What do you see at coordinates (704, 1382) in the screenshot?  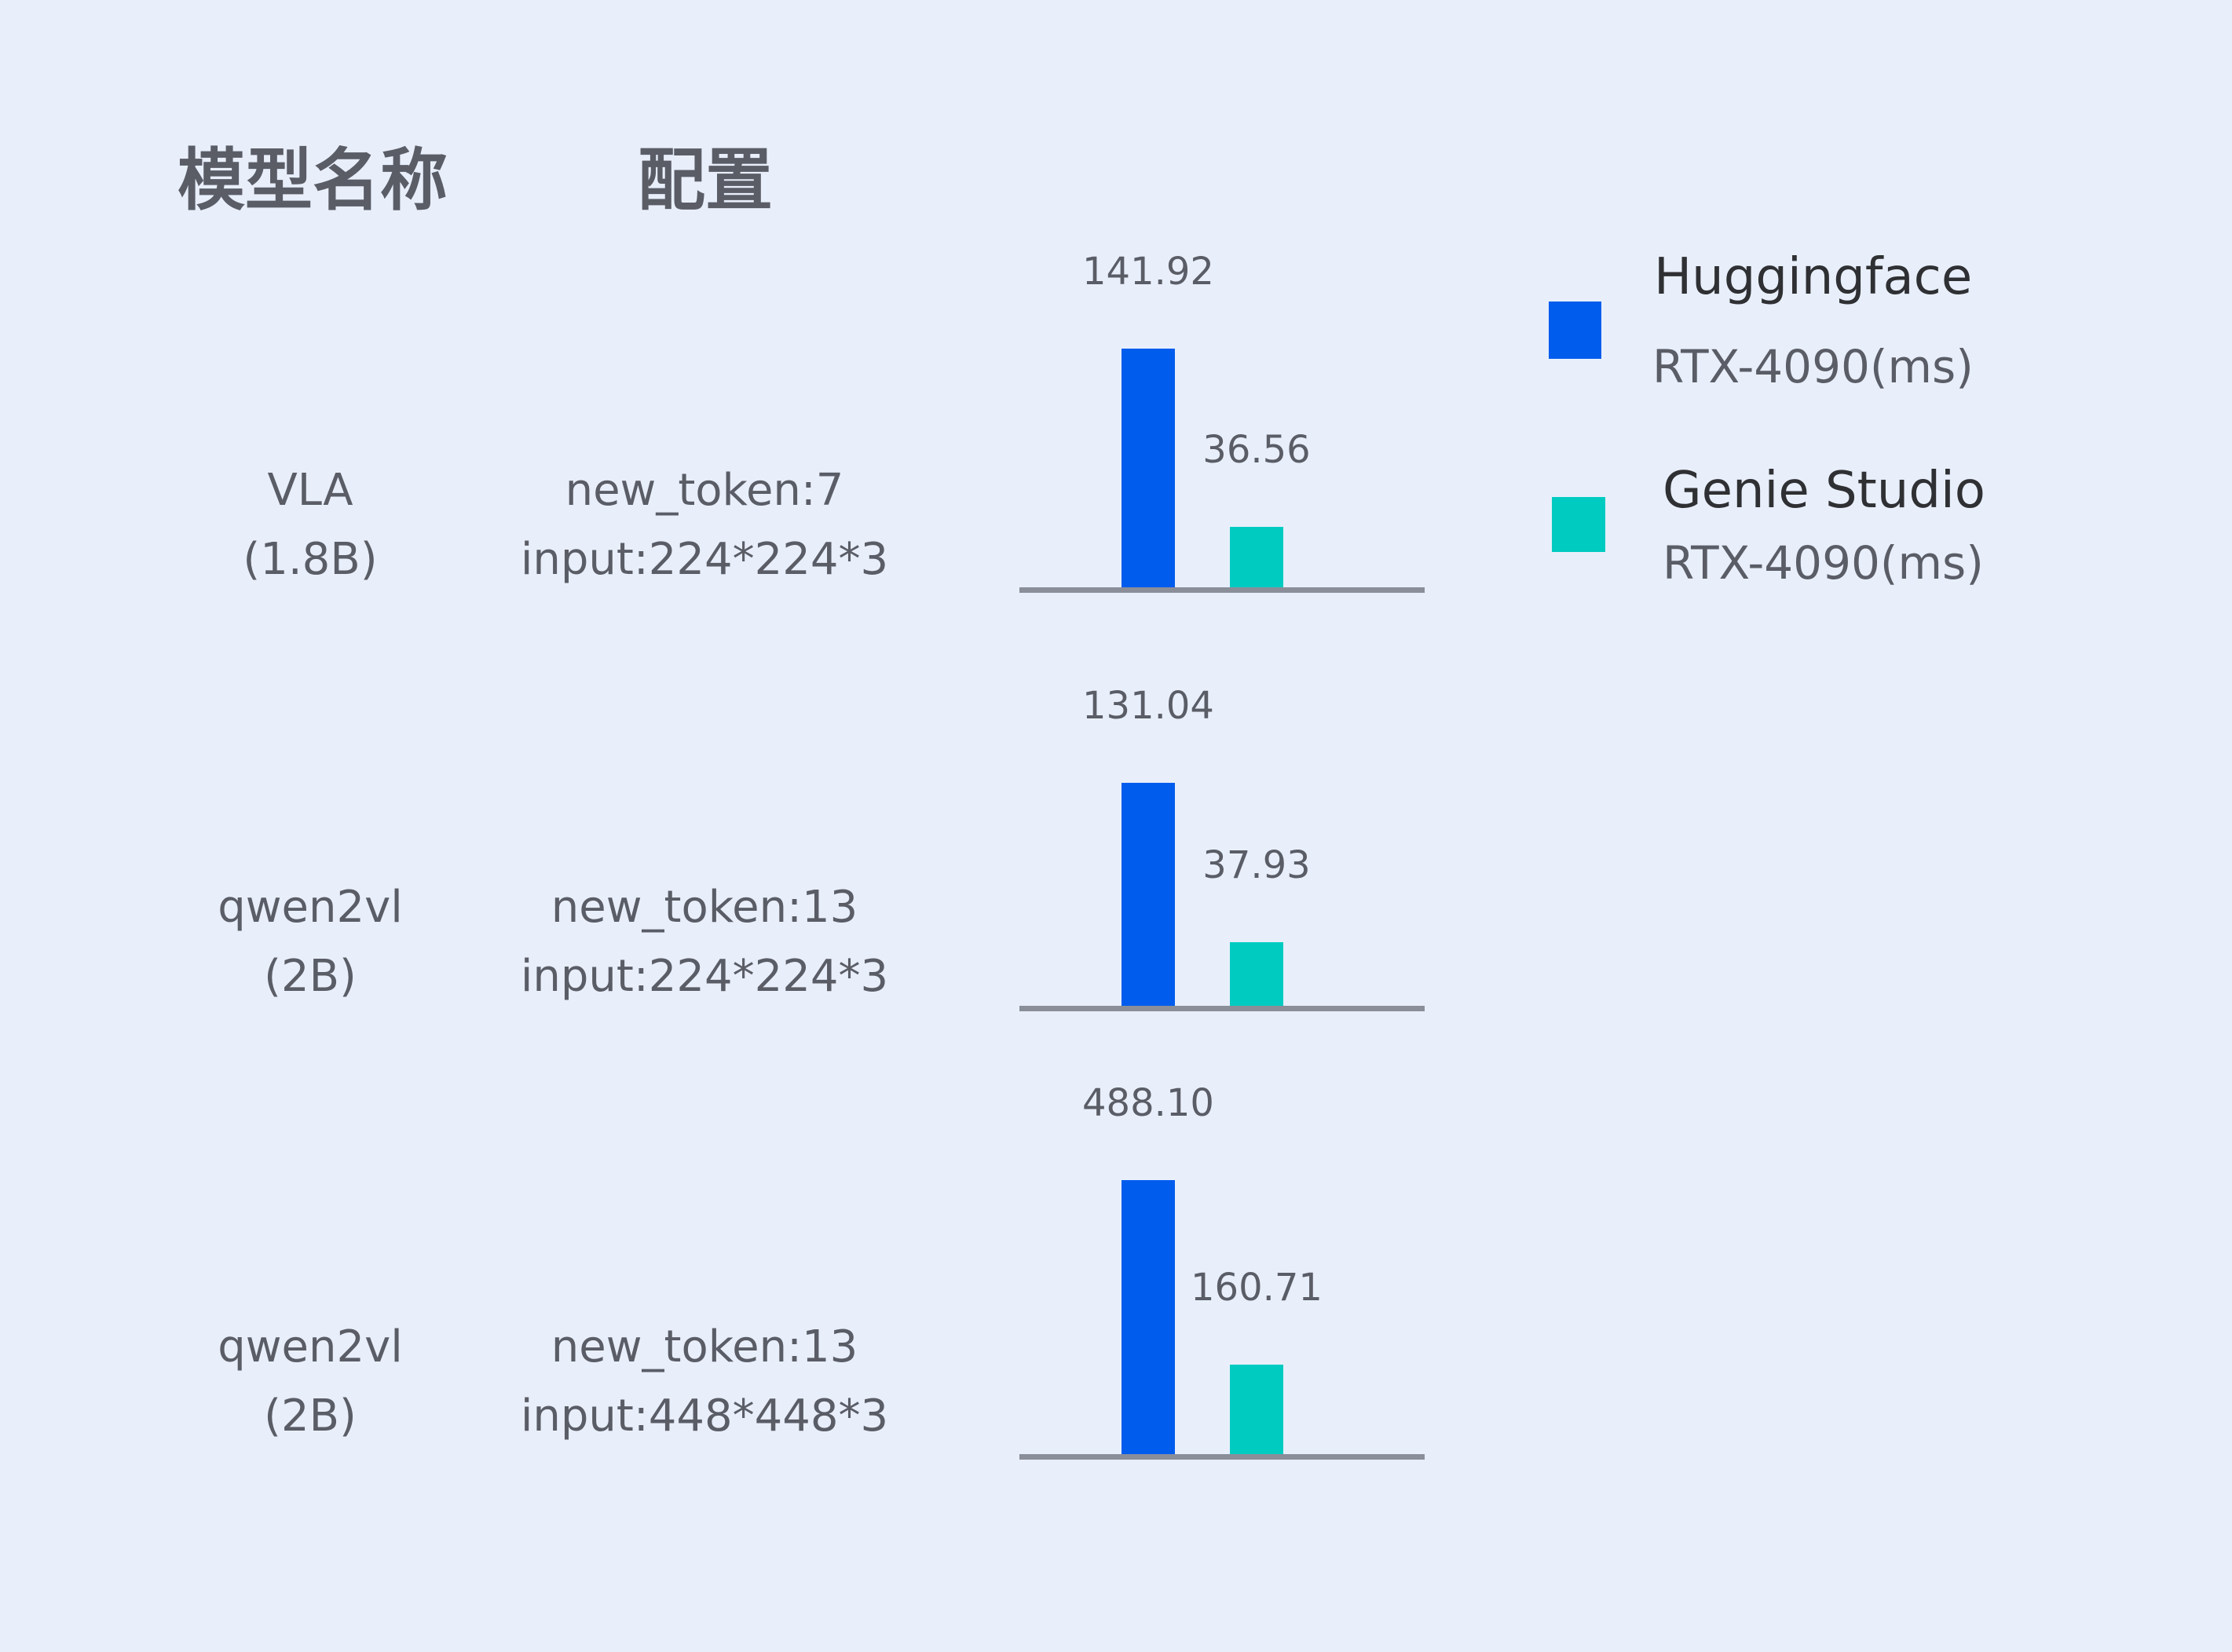 I see `config: new_token:13 input:448*448*3` at bounding box center [704, 1382].